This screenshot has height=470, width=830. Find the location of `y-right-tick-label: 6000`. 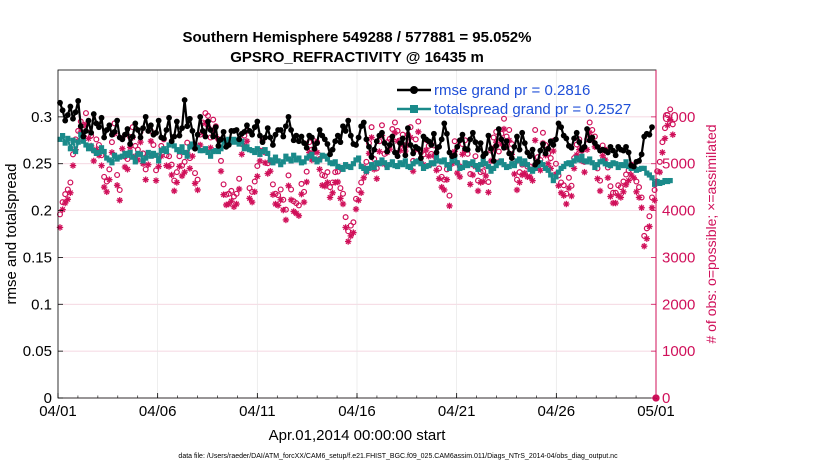

y-right-tick-label: 6000 is located at coordinates (678, 117).